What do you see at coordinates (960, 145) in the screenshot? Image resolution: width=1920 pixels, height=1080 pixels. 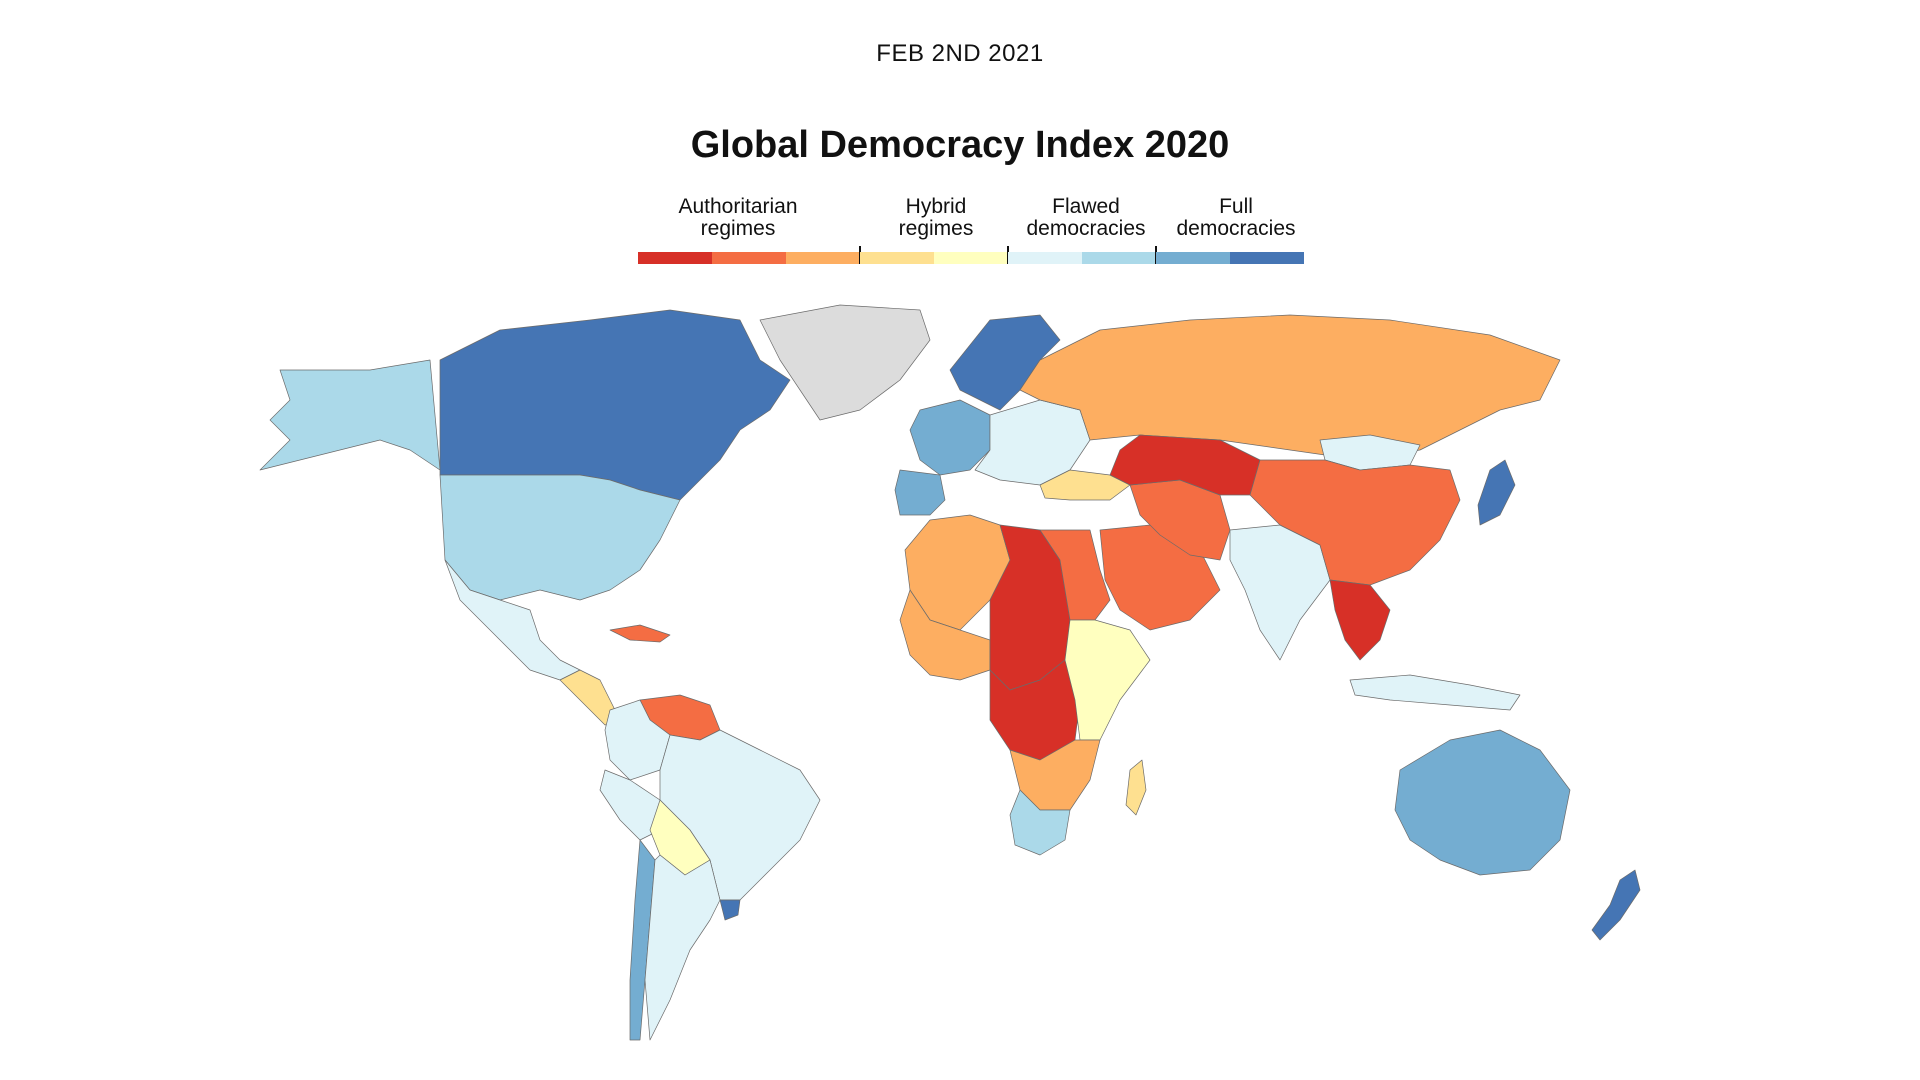 I see `map-title: Global Democracy Index 2020` at bounding box center [960, 145].